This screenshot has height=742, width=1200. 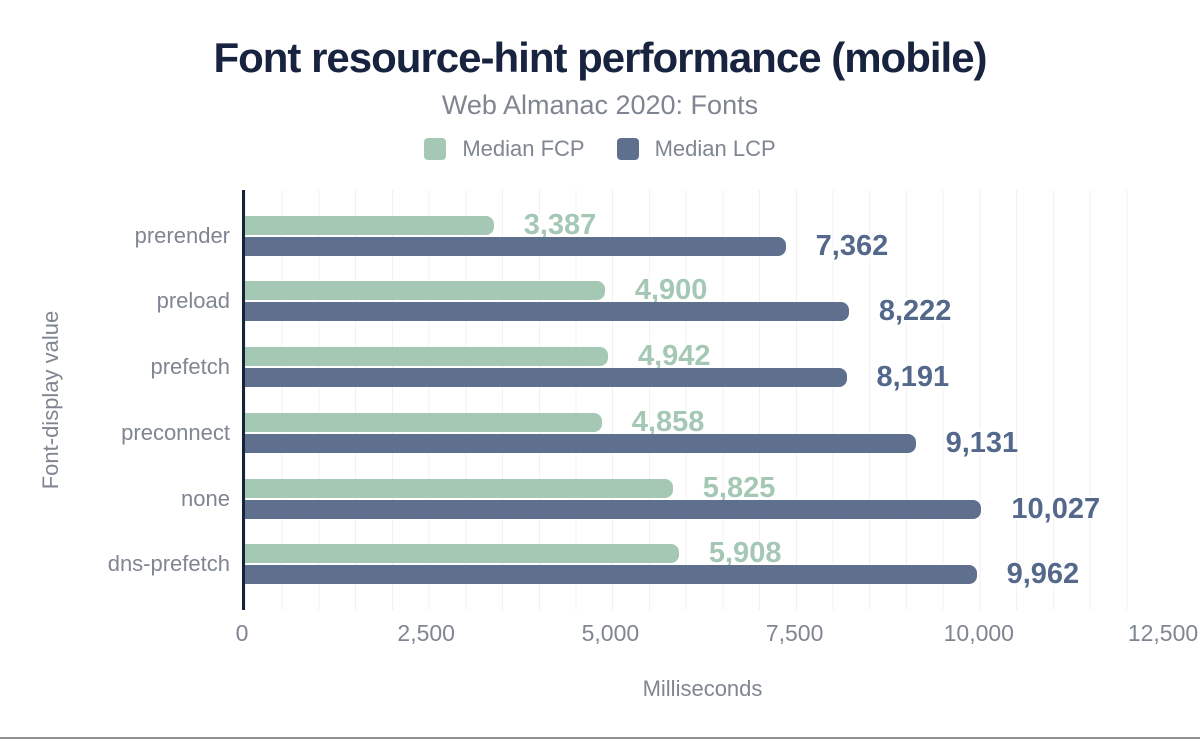 I want to click on lcp-bar-line: 9,962, so click(x=704, y=574).